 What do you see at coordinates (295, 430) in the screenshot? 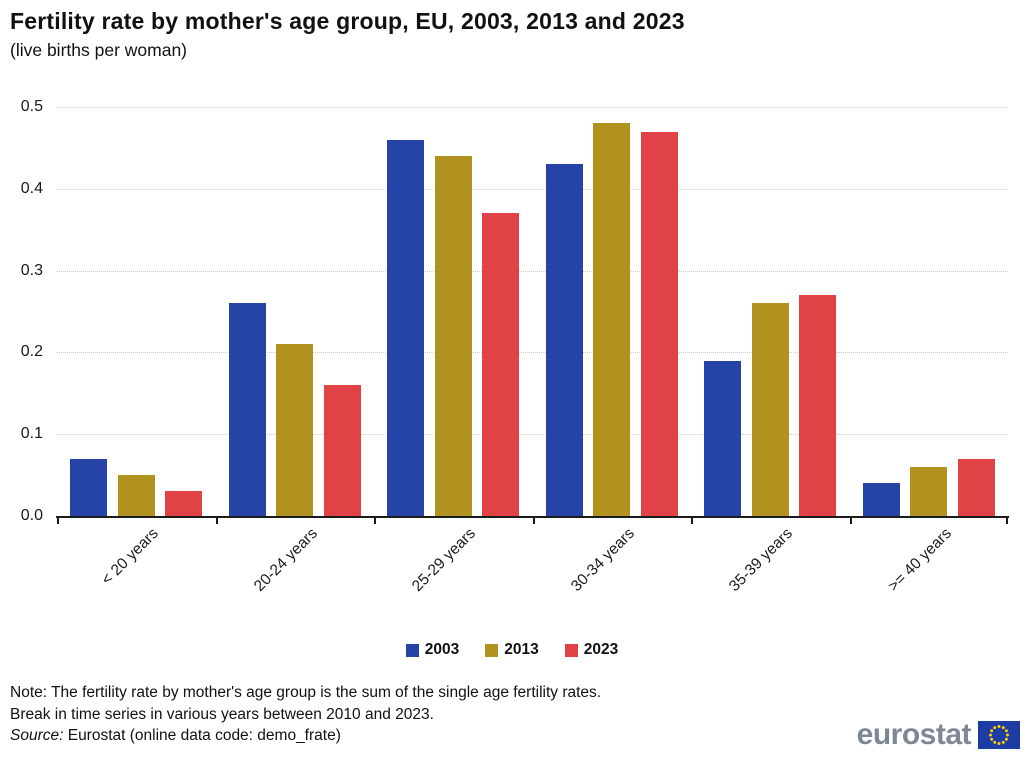
I see `bar-2013-20-24-years` at bounding box center [295, 430].